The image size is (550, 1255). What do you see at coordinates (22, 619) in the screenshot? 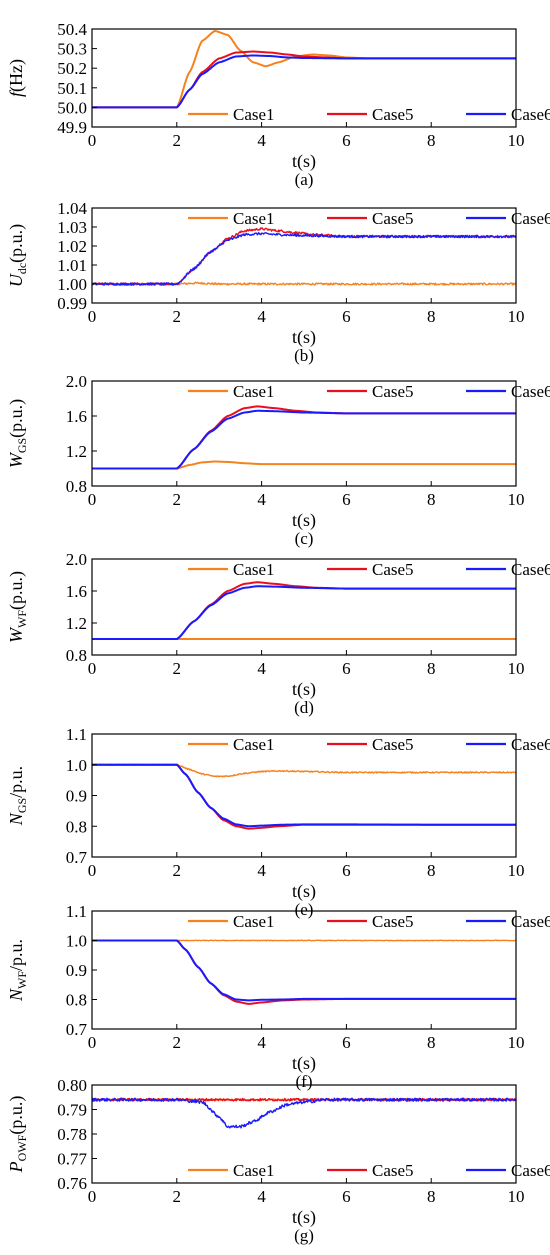
I see `y-axis-subscript: WF` at bounding box center [22, 619].